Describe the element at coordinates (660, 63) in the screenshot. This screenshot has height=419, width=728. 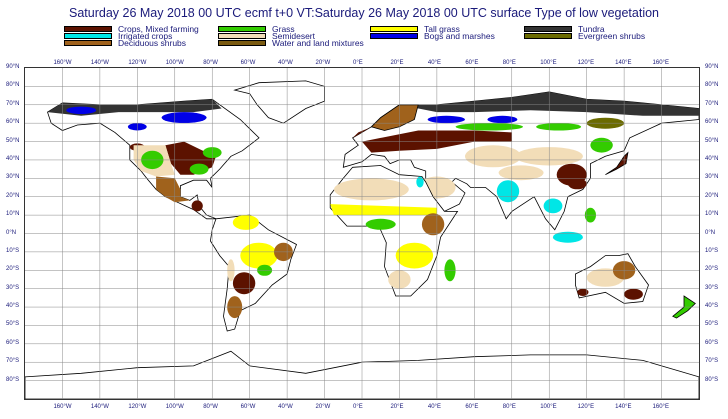
I see `lon-tick-label-top: 160°E` at that location.